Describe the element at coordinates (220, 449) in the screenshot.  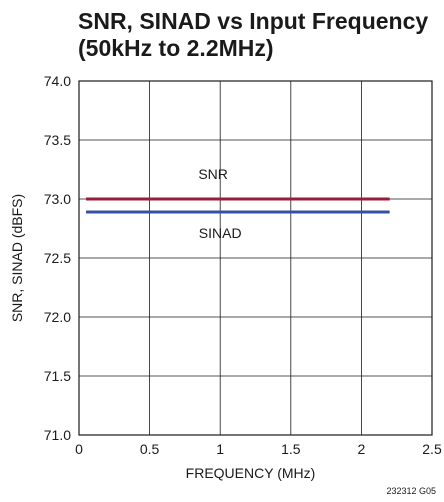
I see `x-tick-label: 1` at that location.